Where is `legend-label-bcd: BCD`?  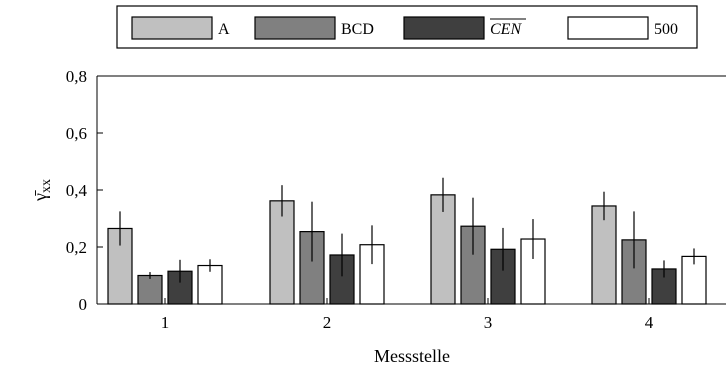
legend-label-bcd: BCD is located at coordinates (357, 29).